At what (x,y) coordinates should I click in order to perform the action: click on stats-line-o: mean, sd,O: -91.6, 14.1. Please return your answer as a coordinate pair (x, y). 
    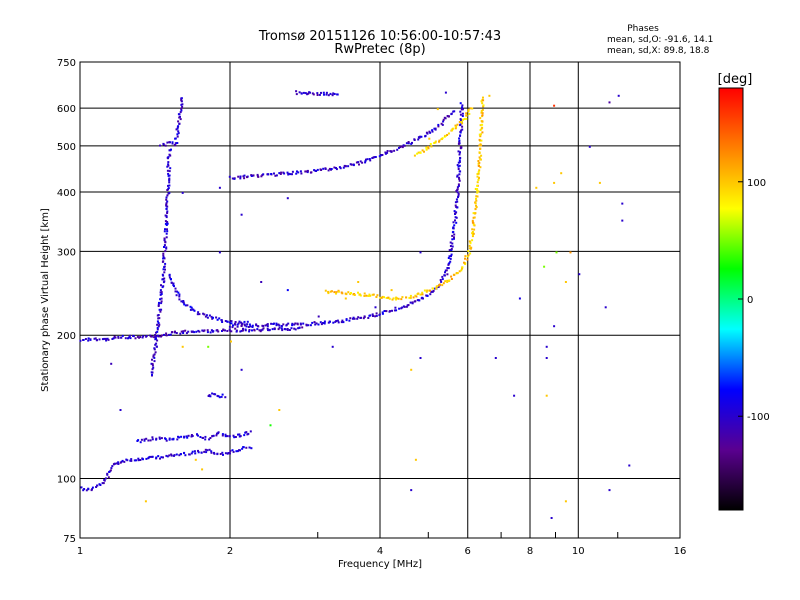
    Looking at the image, I should click on (660, 40).